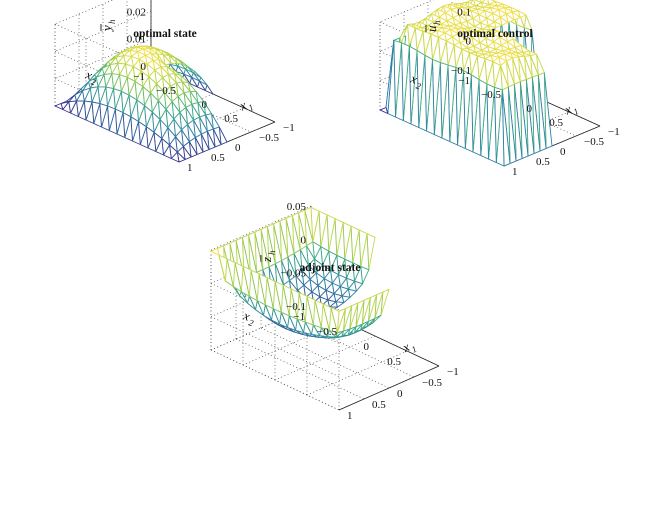 This screenshot has width=660, height=511. I want to click on z-axis-label: uh, so click(433, 26).